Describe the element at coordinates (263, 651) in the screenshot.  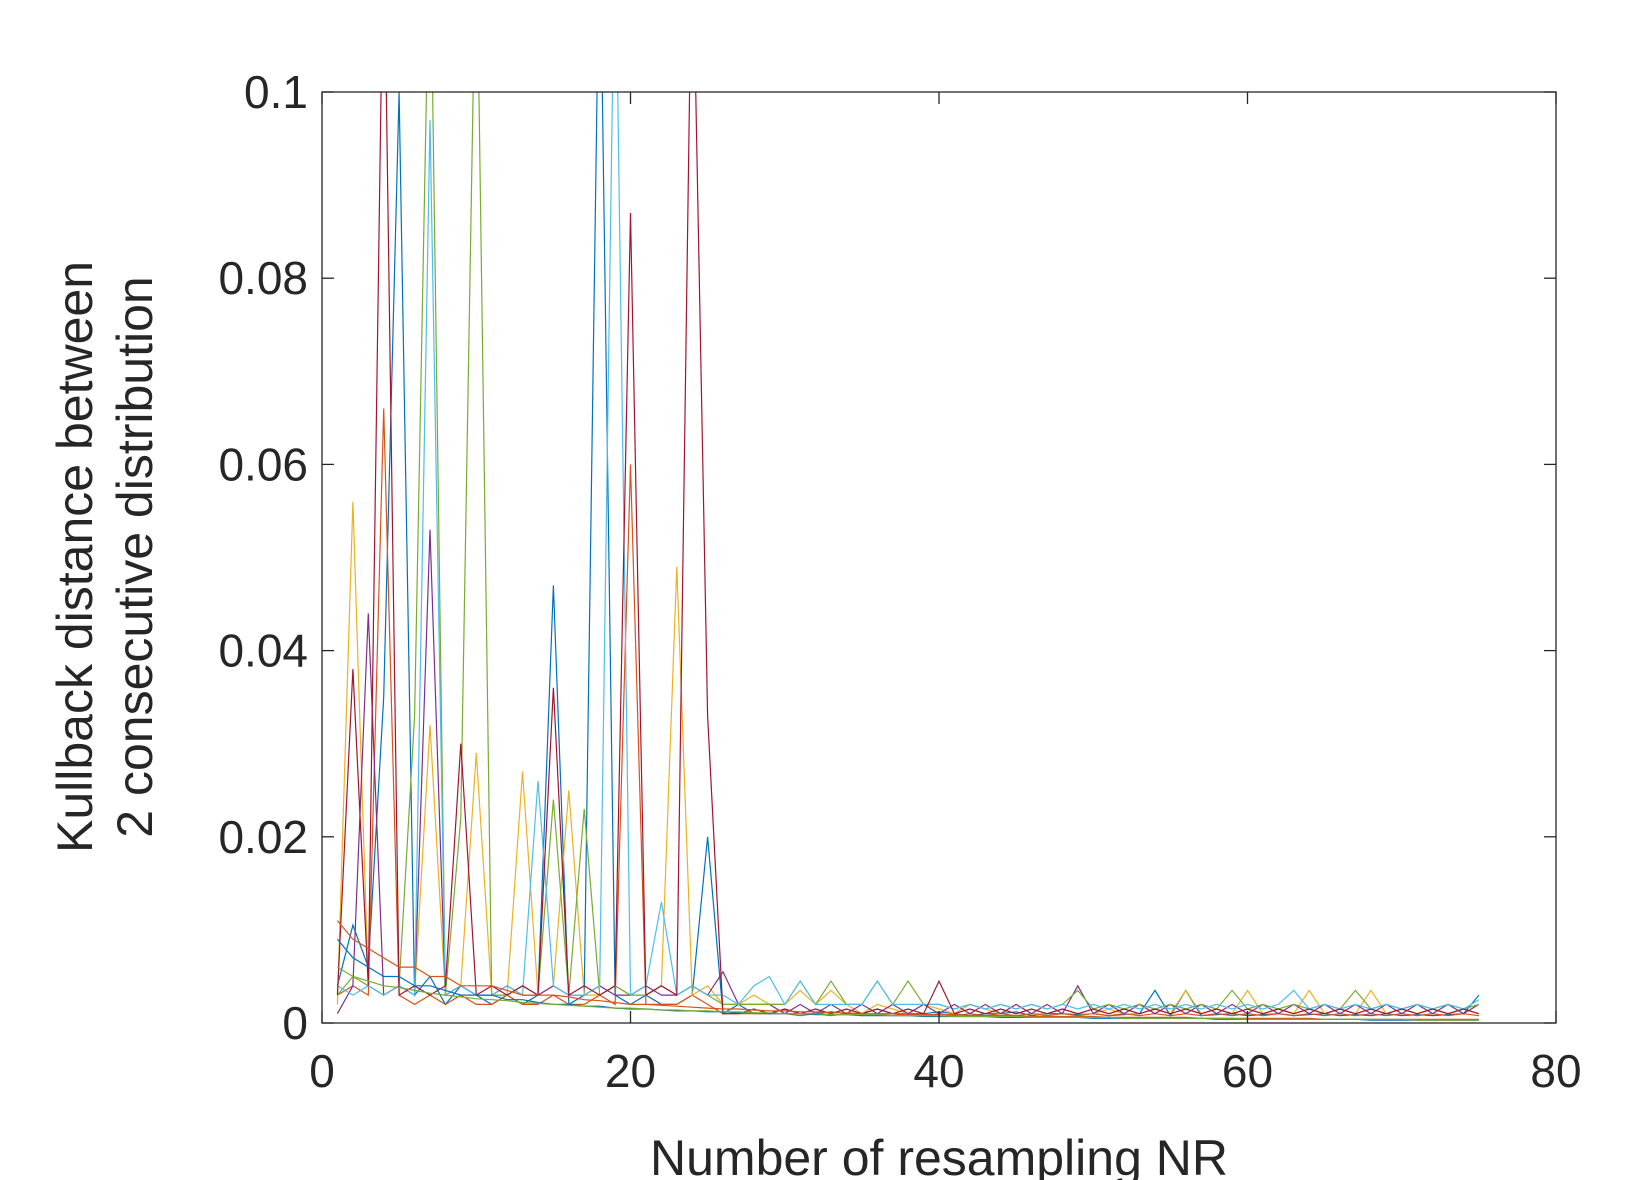
I see `y-tick-label: 0.04` at that location.